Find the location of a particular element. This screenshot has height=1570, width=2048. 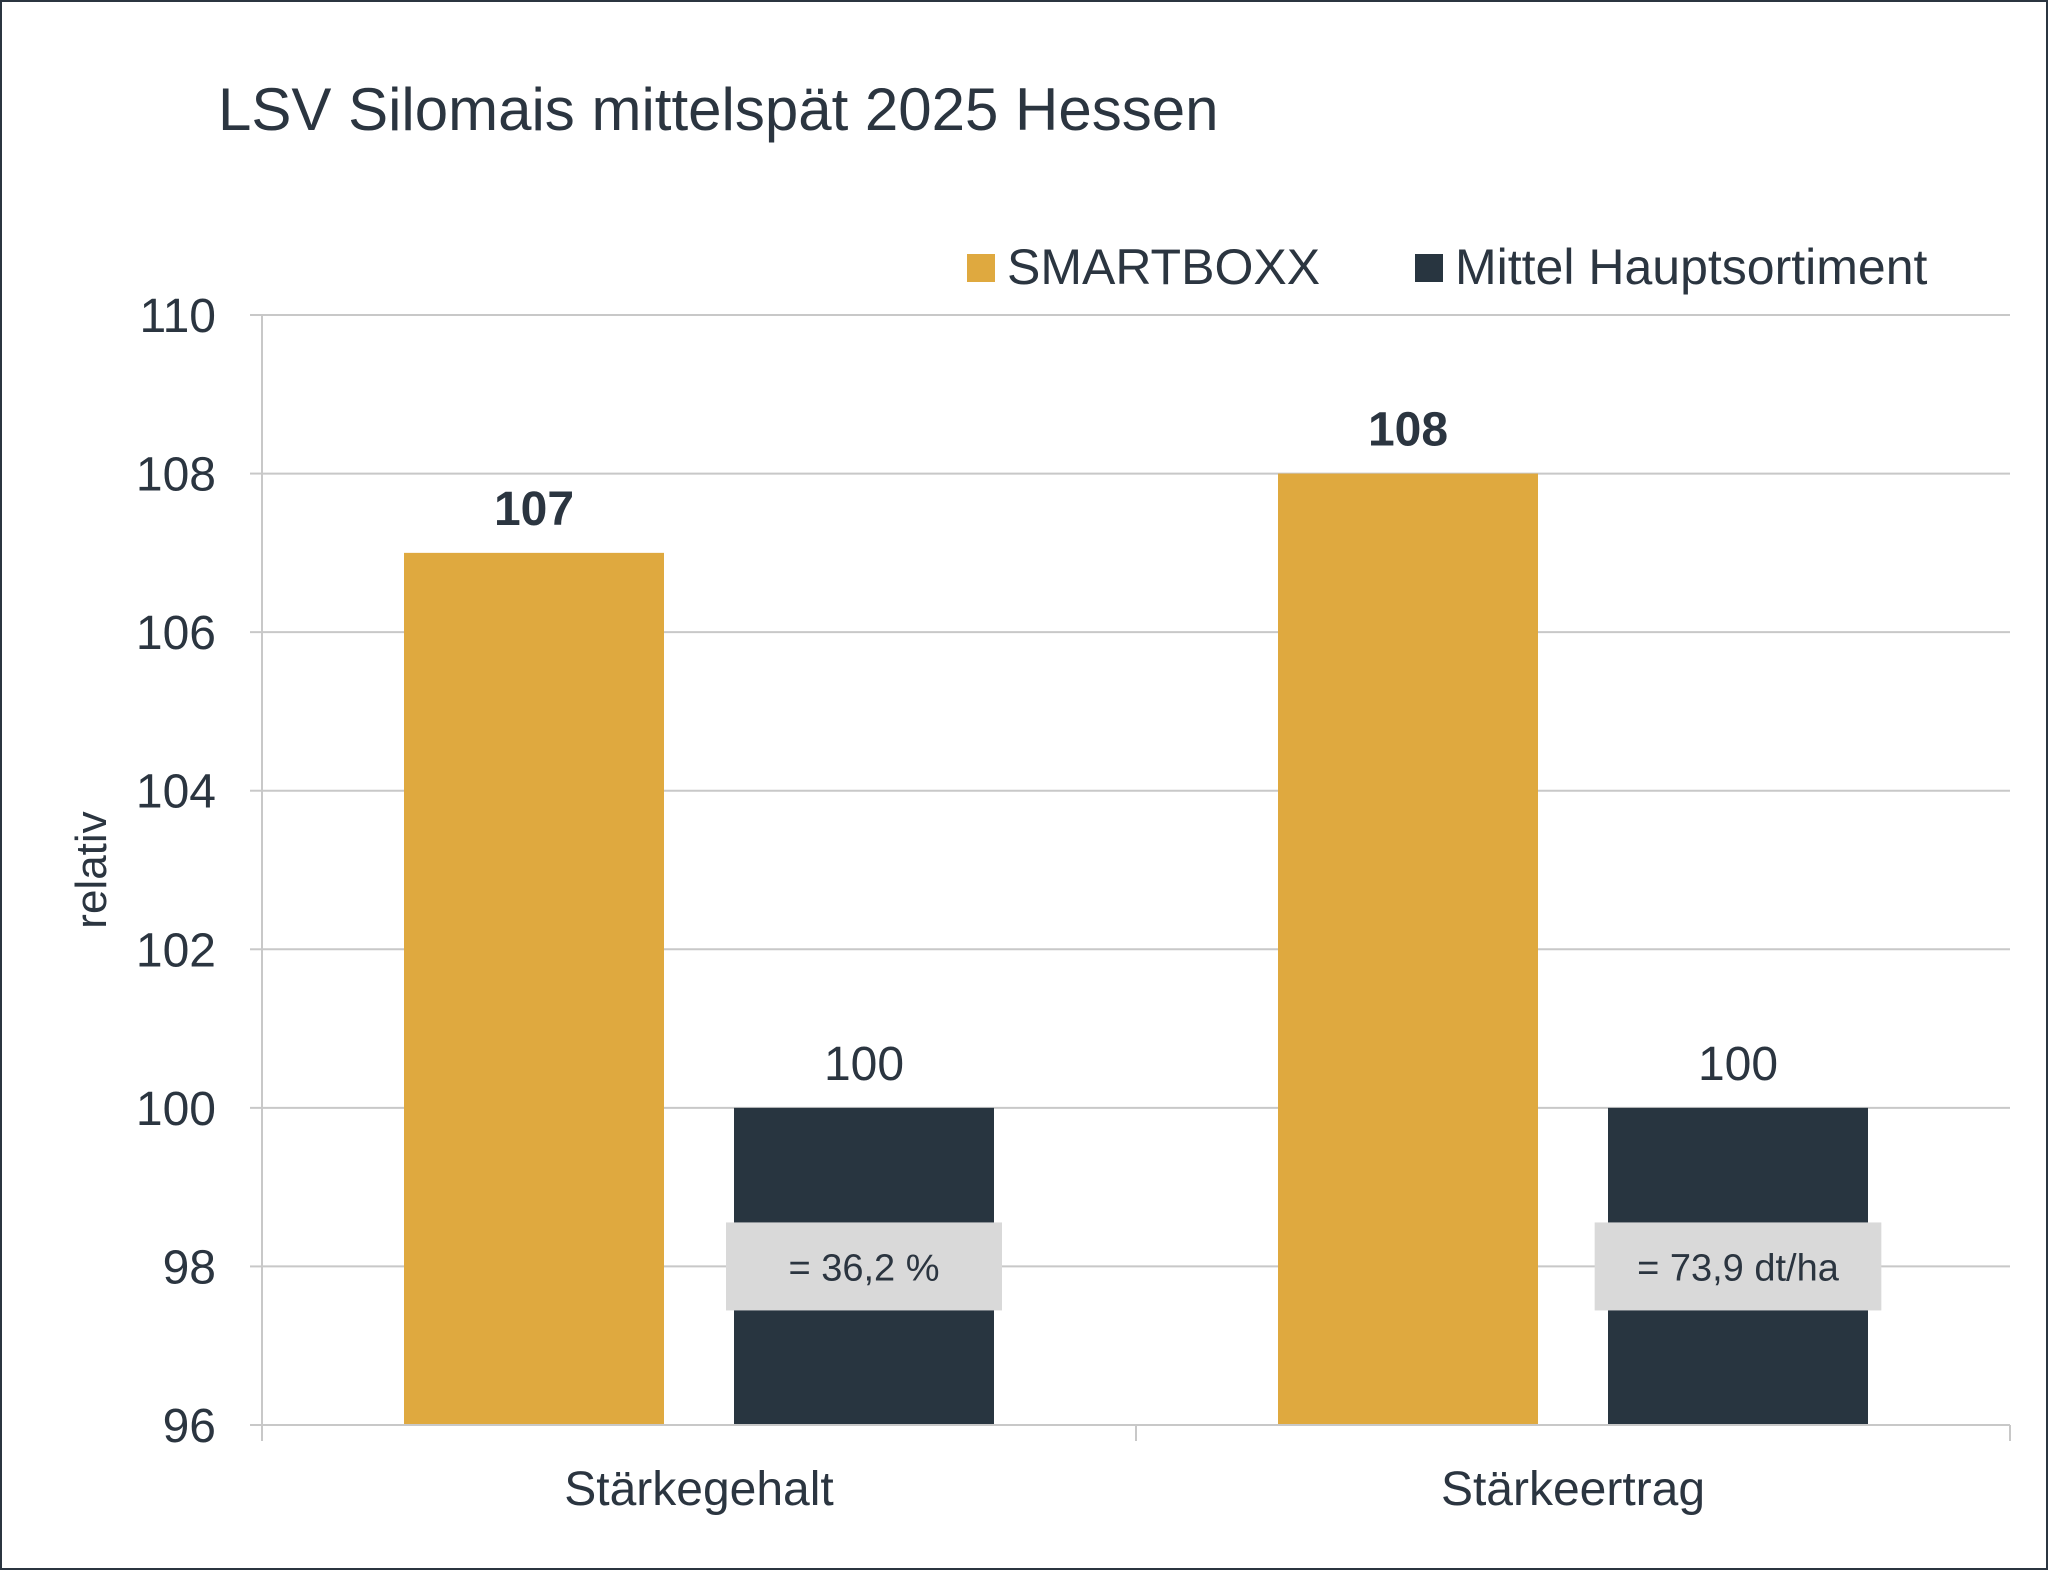

y-tick-label: 104 is located at coordinates (176, 792).